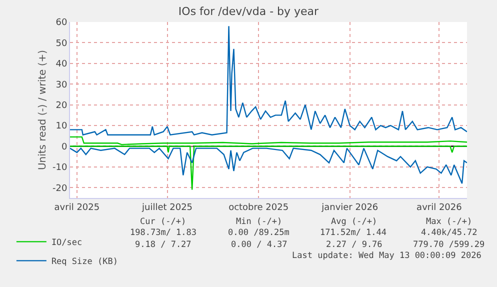  I want to click on y-tick-label: -10, so click(60, 168).